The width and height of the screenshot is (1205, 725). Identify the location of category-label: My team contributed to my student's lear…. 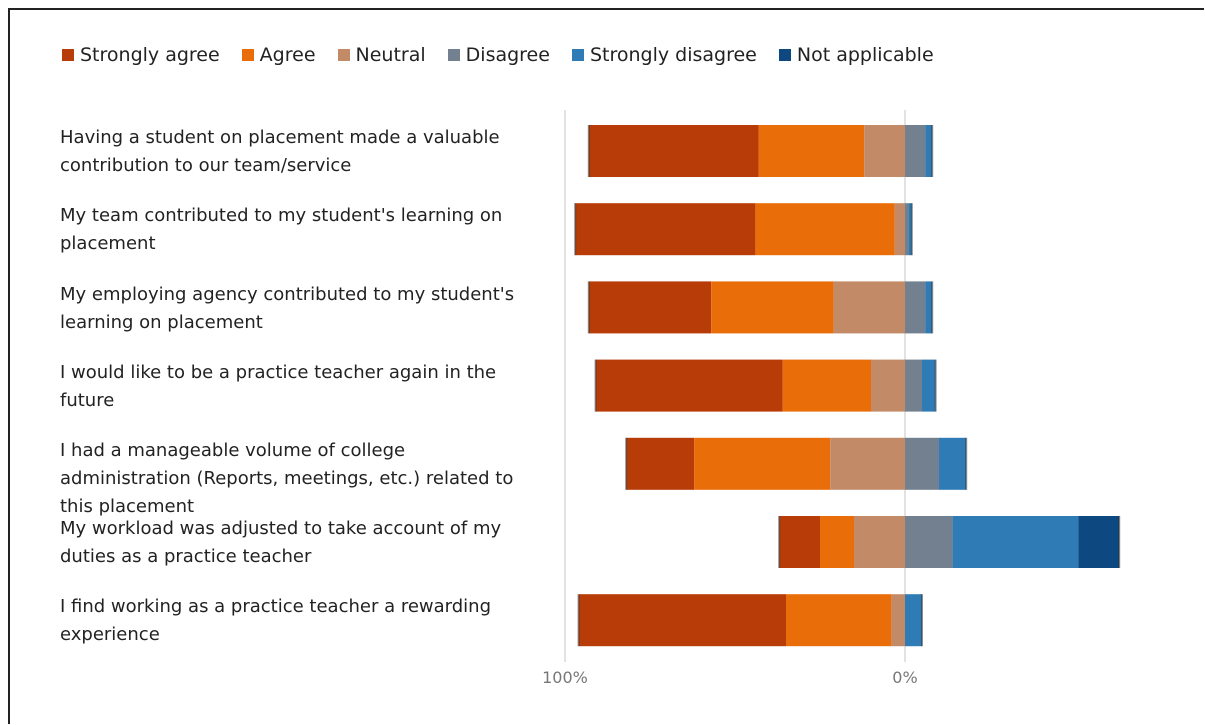
(281, 229).